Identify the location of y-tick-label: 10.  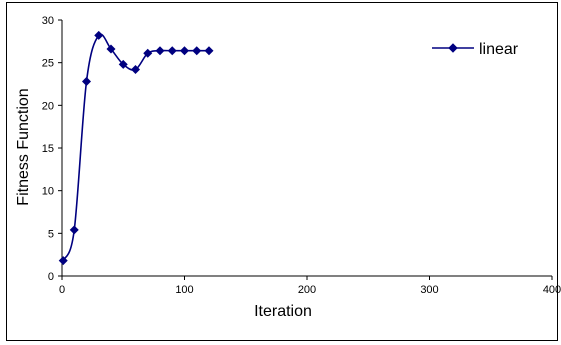
(48, 192).